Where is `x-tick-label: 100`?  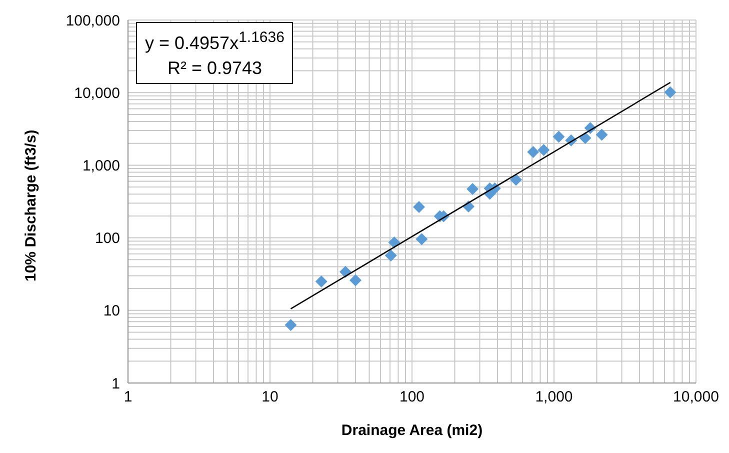
x-tick-label: 100 is located at coordinates (412, 397).